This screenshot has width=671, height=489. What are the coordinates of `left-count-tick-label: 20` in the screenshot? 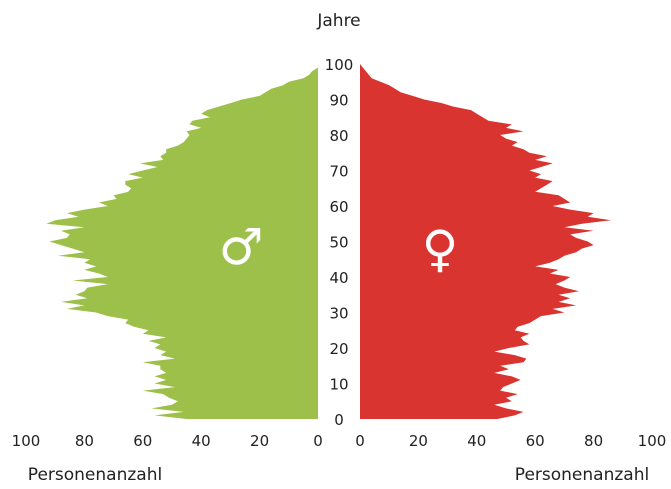 It's located at (259, 441).